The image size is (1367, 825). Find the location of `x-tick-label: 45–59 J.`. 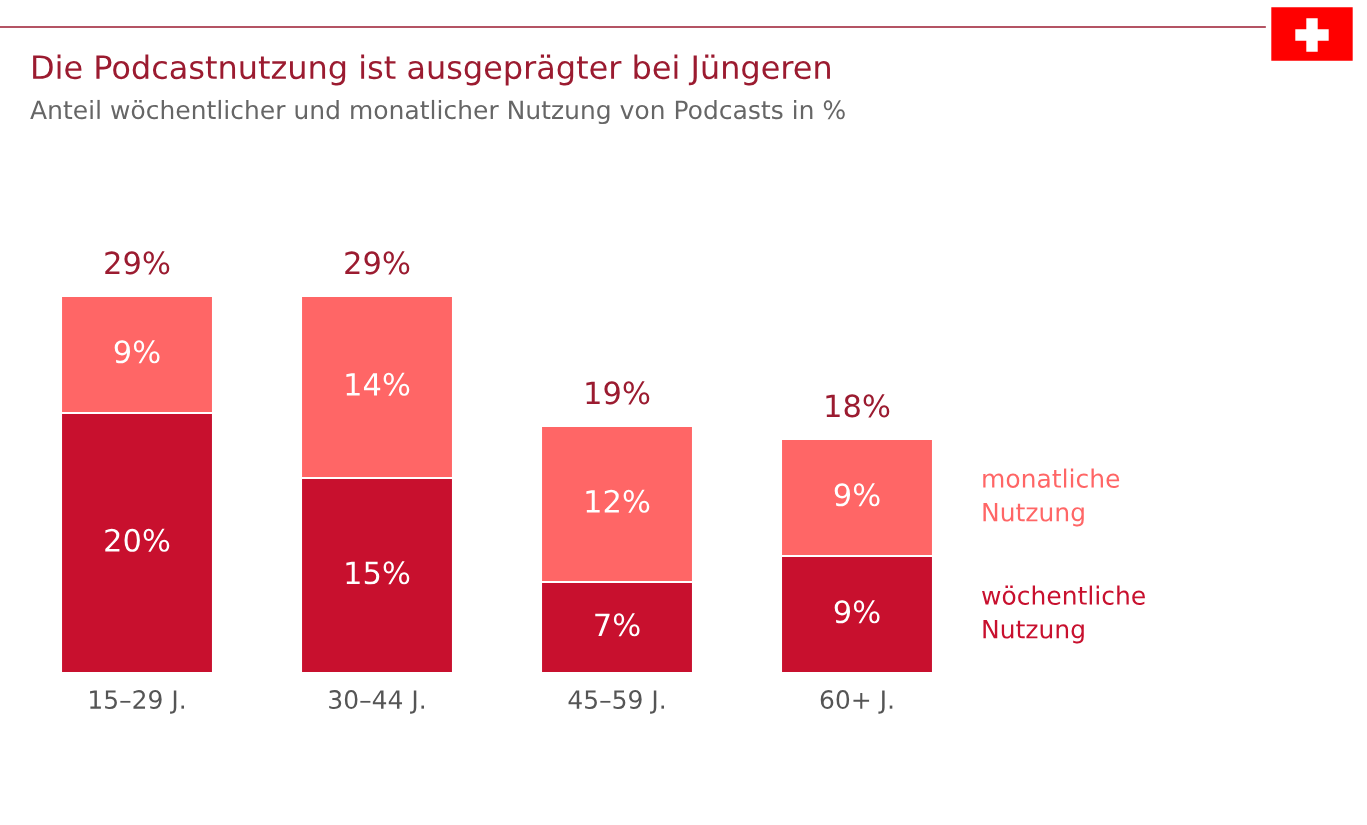

x-tick-label: 45–59 J. is located at coordinates (616, 702).